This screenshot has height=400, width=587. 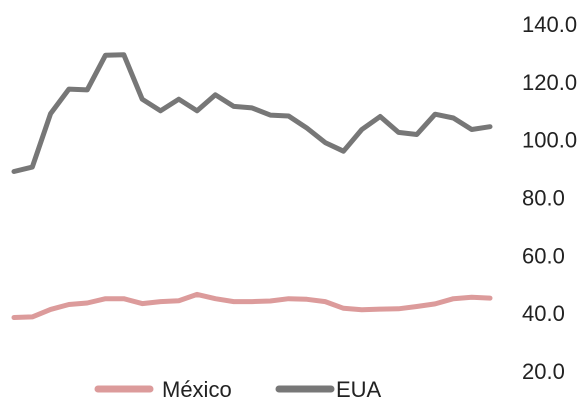 What do you see at coordinates (549, 140) in the screenshot?
I see `y-tick-label: 100.0` at bounding box center [549, 140].